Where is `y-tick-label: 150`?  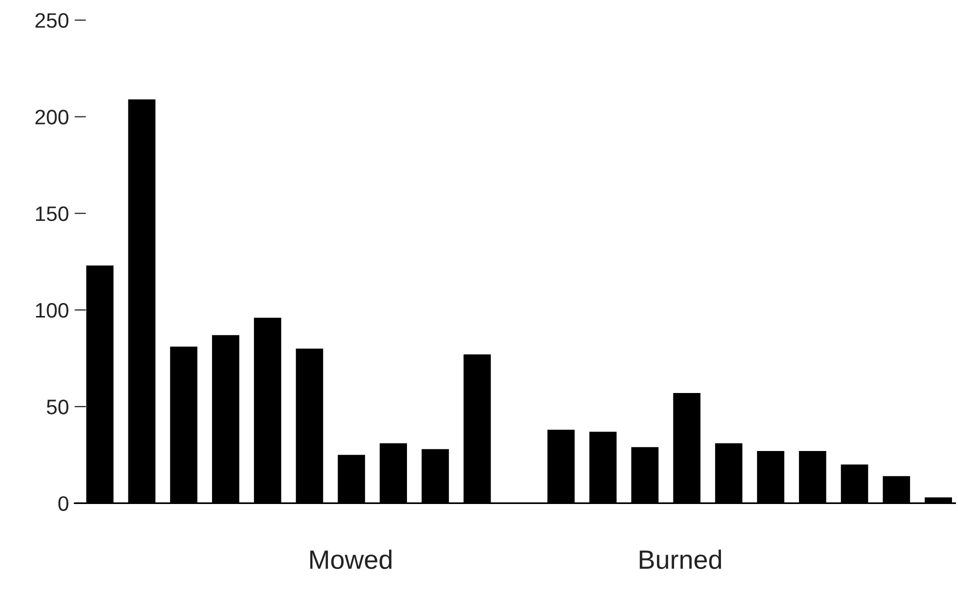
y-tick-label: 150 is located at coordinates (52, 214).